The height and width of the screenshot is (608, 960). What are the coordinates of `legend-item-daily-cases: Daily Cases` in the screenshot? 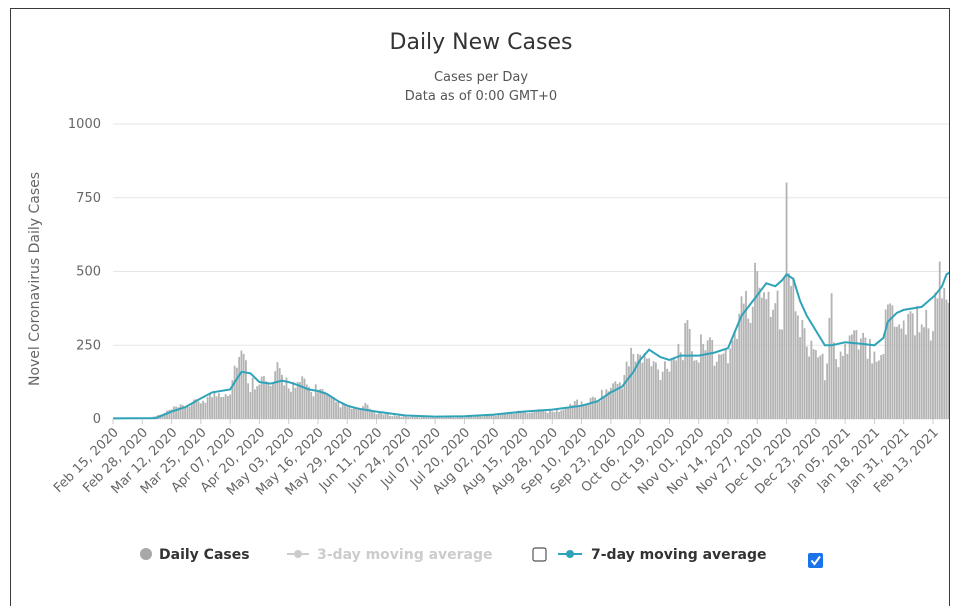 It's located at (195, 555).